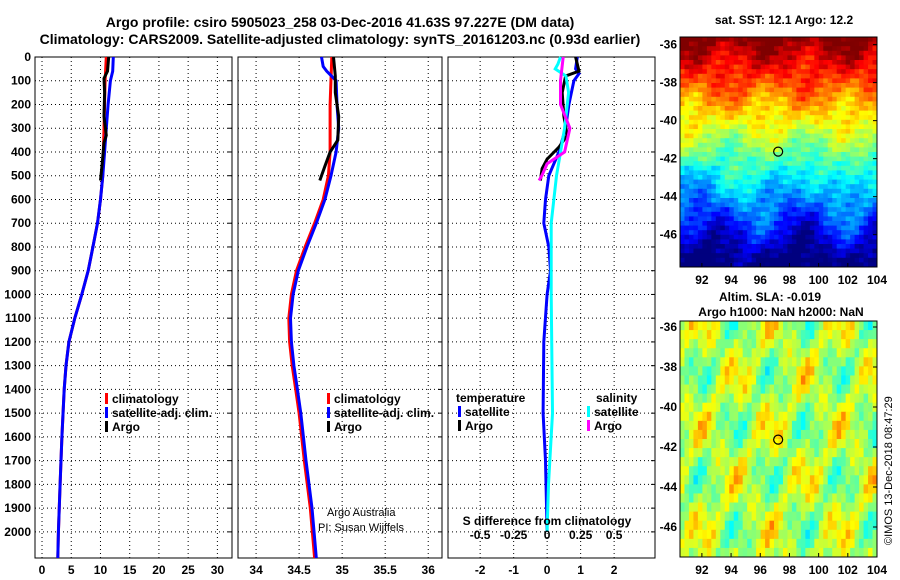 This screenshot has height=580, width=900. I want to click on credit-argo-australia: Argo Australia, so click(361, 513).